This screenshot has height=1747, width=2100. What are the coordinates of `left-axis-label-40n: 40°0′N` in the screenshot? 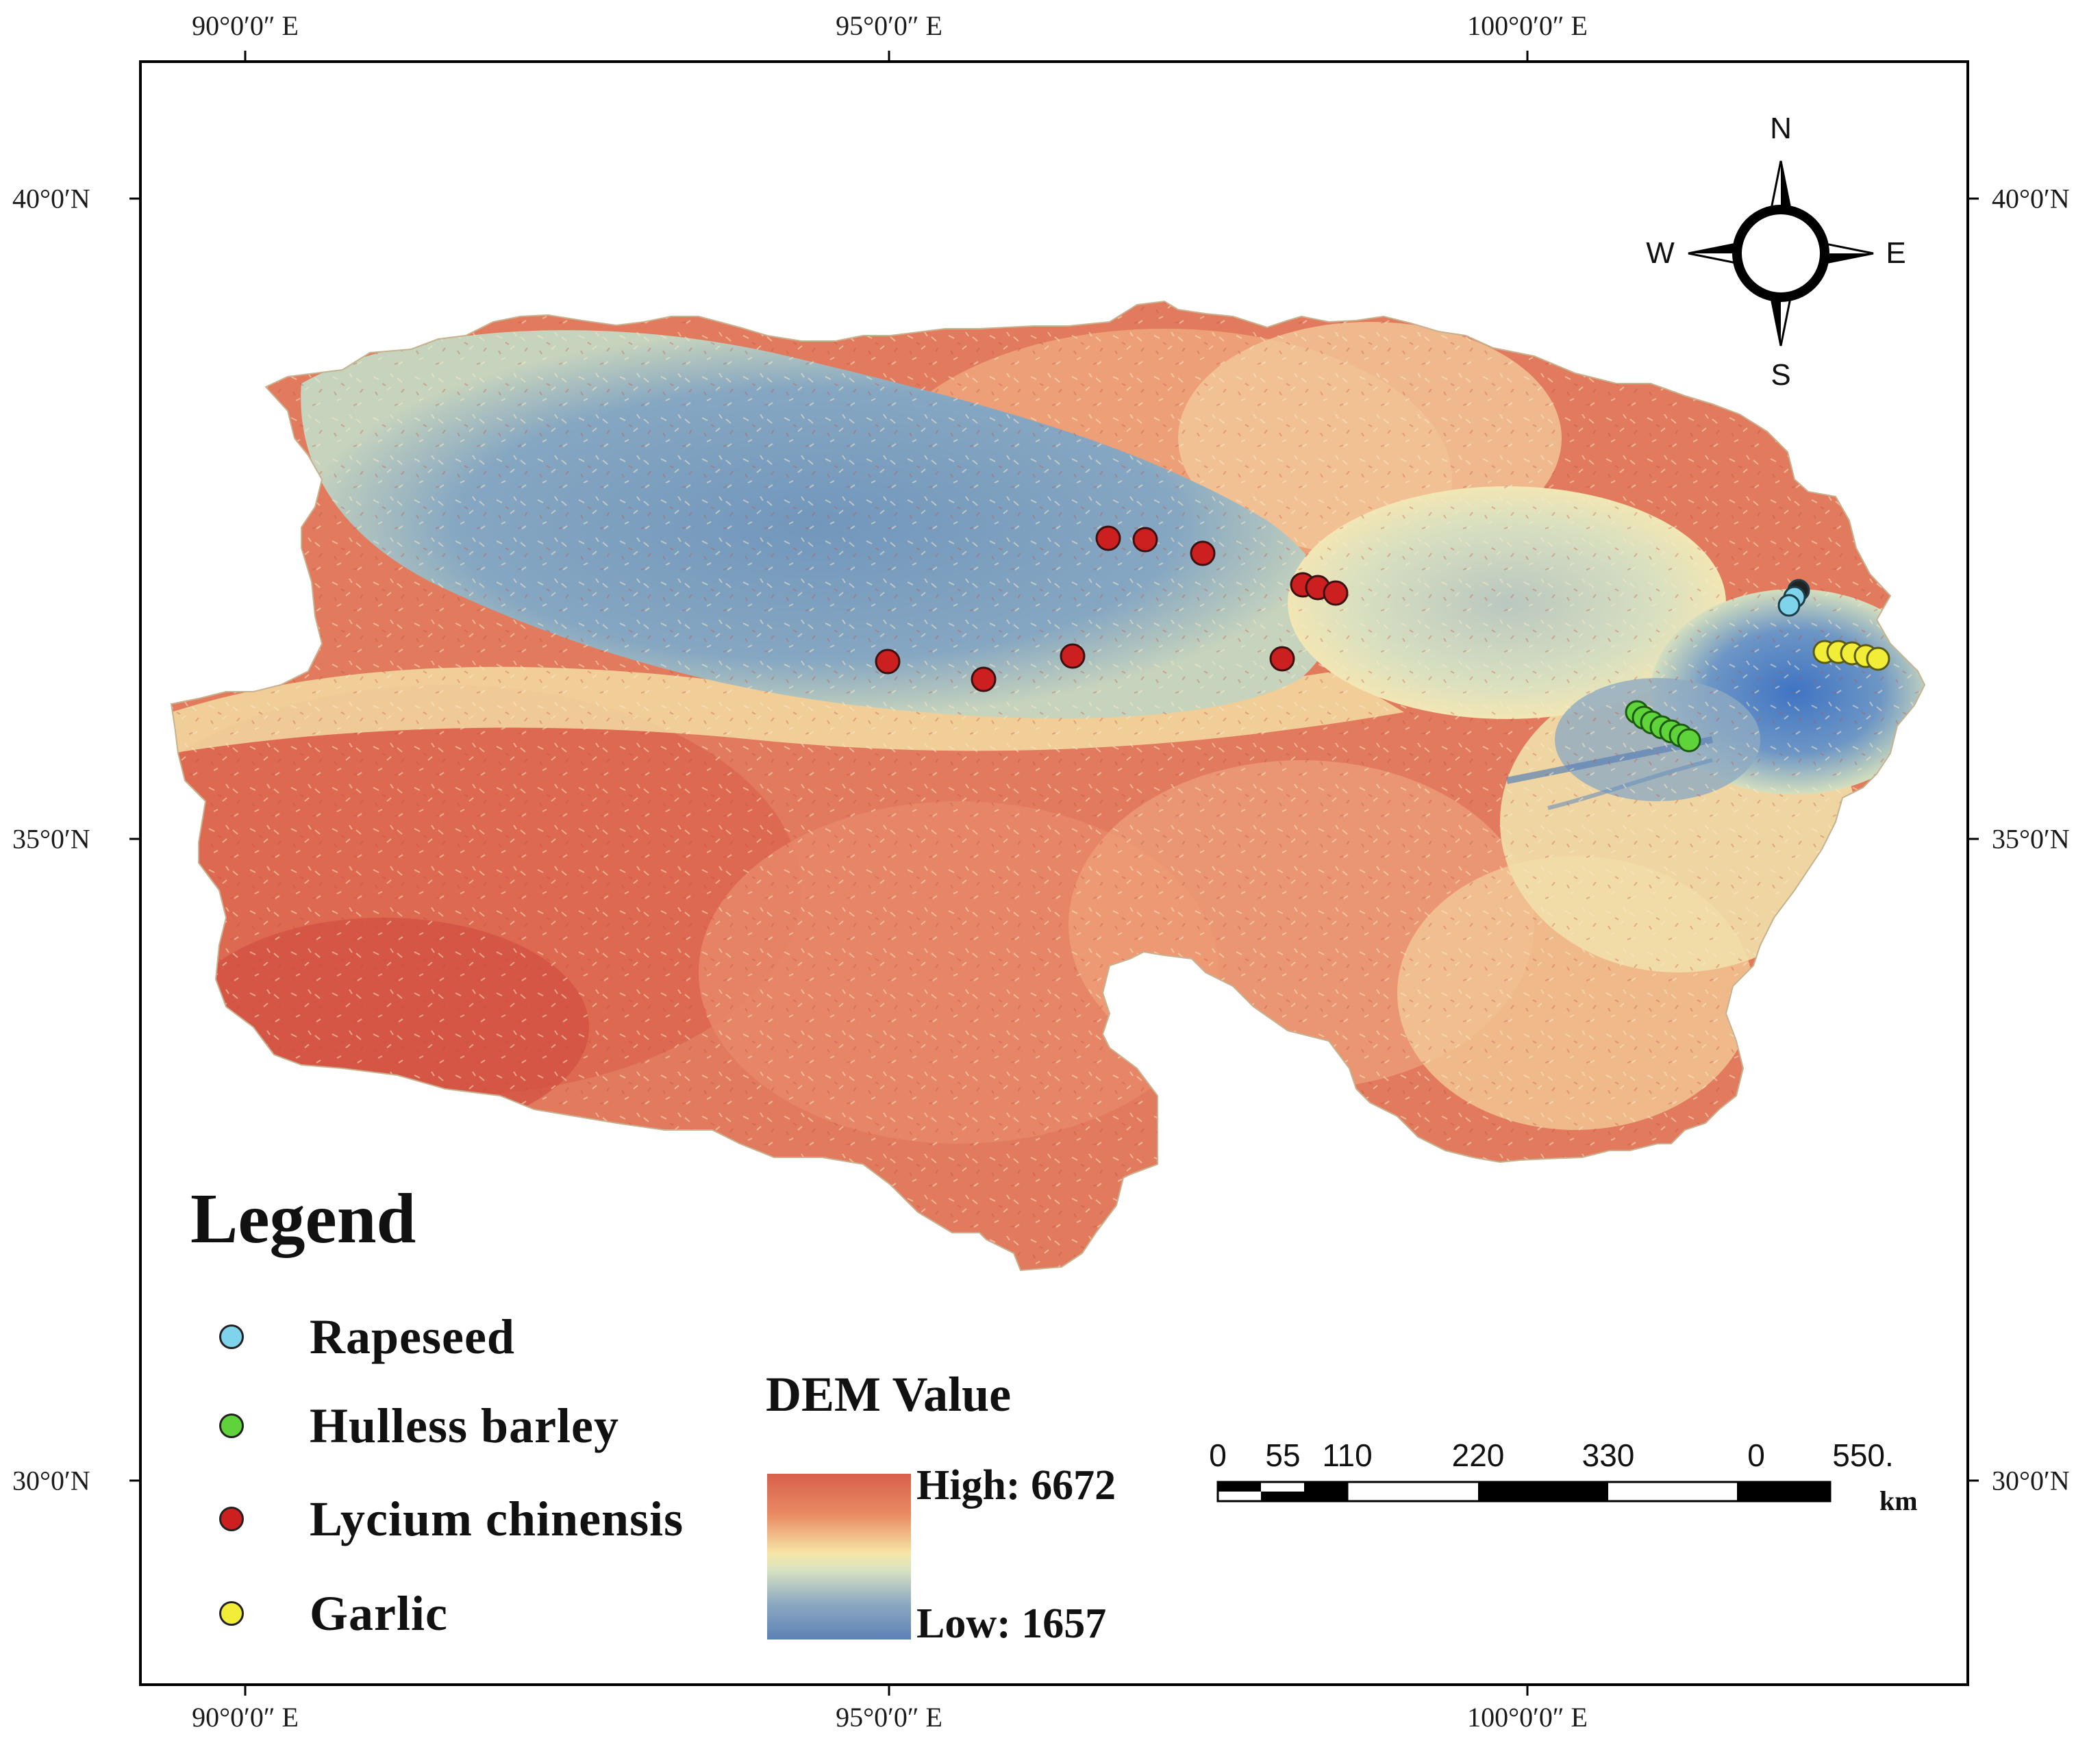 It's located at (51, 198).